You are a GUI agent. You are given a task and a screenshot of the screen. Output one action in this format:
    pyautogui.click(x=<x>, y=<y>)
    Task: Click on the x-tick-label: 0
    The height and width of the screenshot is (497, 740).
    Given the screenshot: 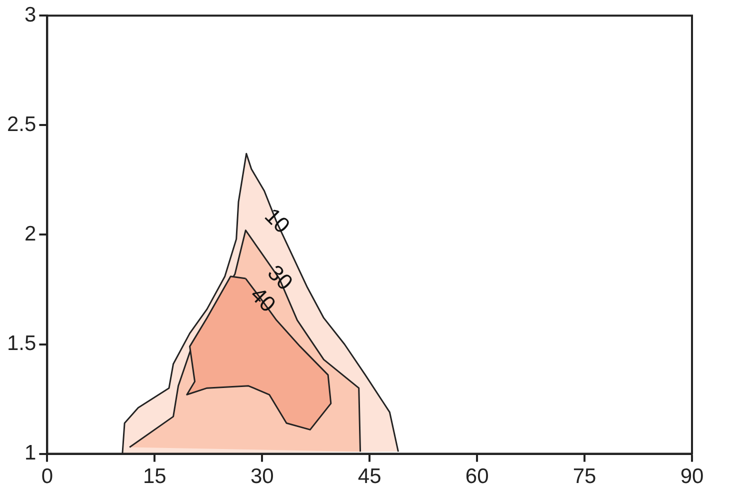 What is the action you would take?
    pyautogui.click(x=47, y=476)
    